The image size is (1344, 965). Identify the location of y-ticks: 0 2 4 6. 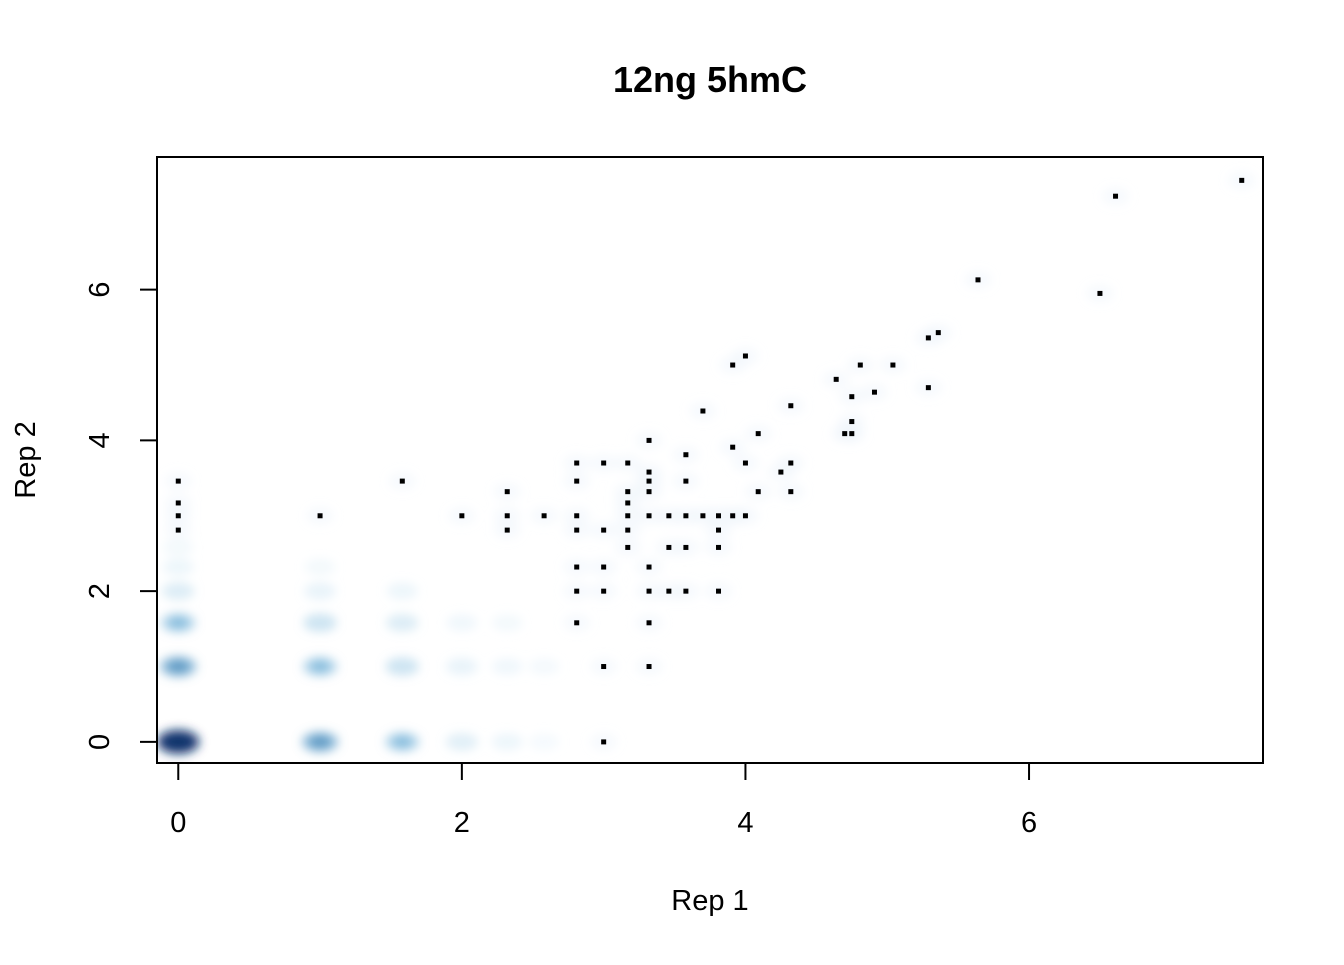
(120, 516).